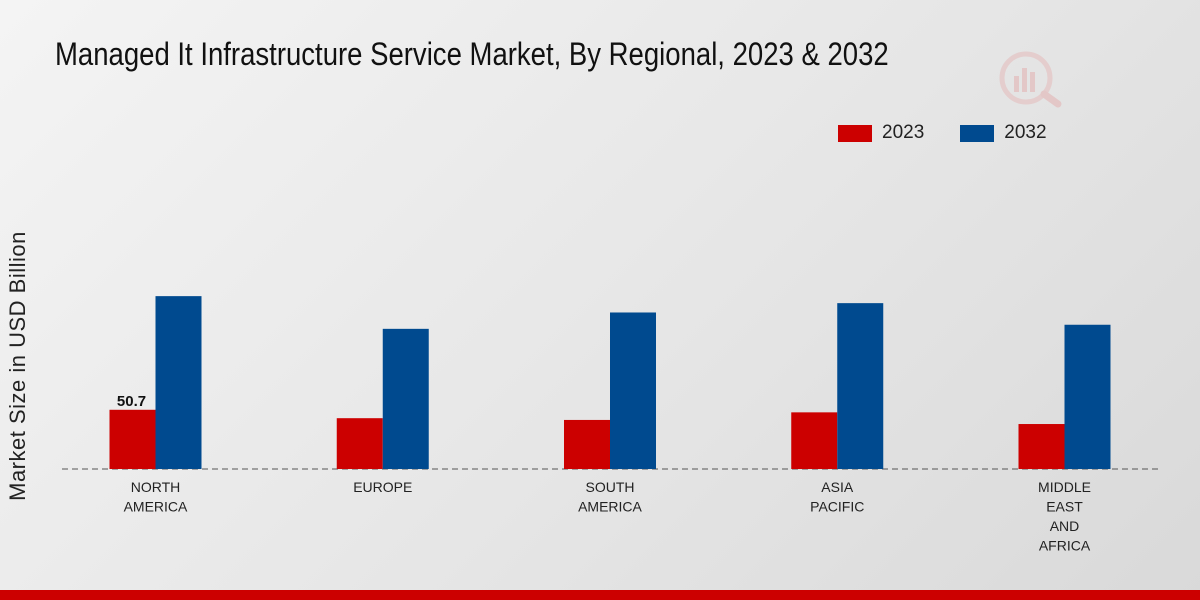 The height and width of the screenshot is (600, 1200). What do you see at coordinates (1030, 79) in the screenshot?
I see `watermark-logo-icon` at bounding box center [1030, 79].